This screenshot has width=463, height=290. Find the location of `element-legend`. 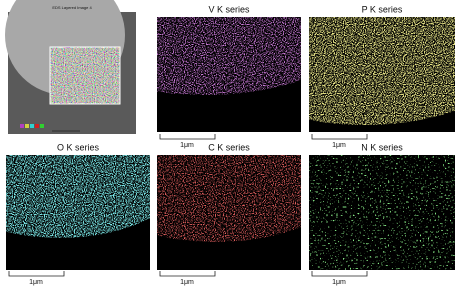

element-legend is located at coordinates (32, 126).